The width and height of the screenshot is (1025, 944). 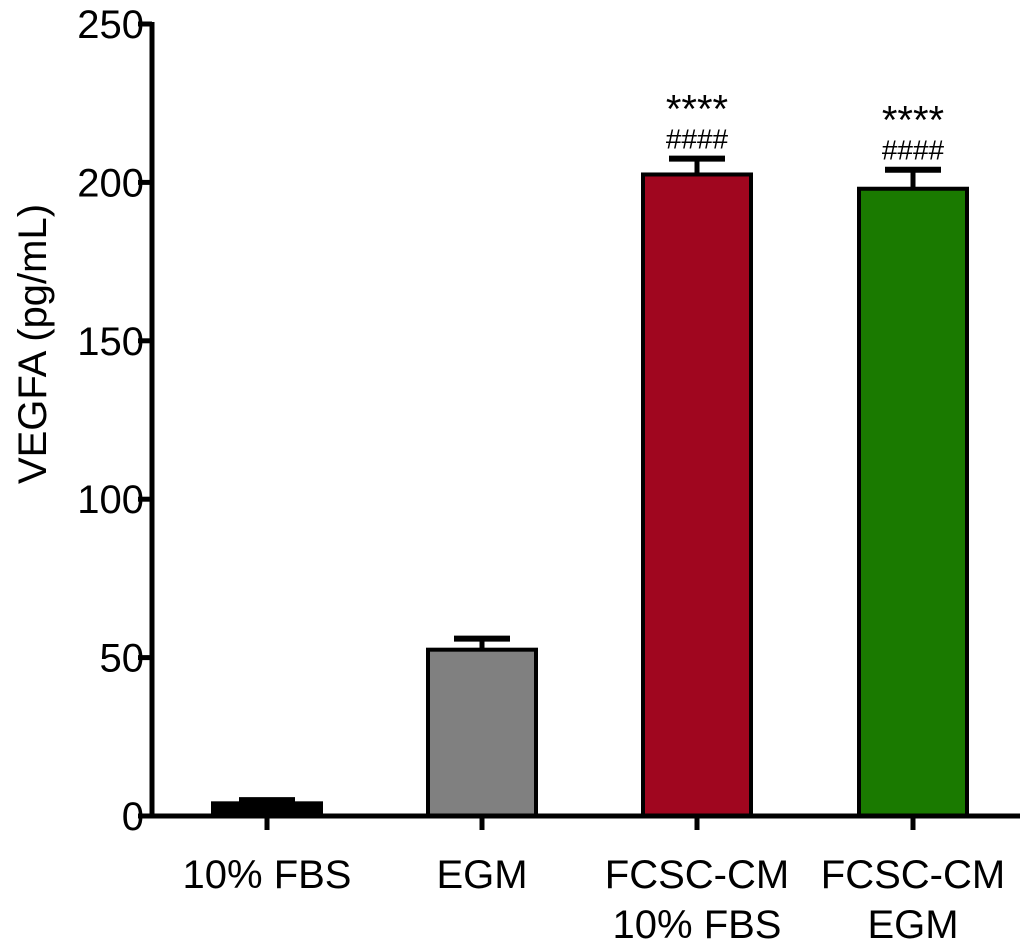 What do you see at coordinates (33, 344) in the screenshot?
I see `y-axis-title: VEGFA (pg/mL)` at bounding box center [33, 344].